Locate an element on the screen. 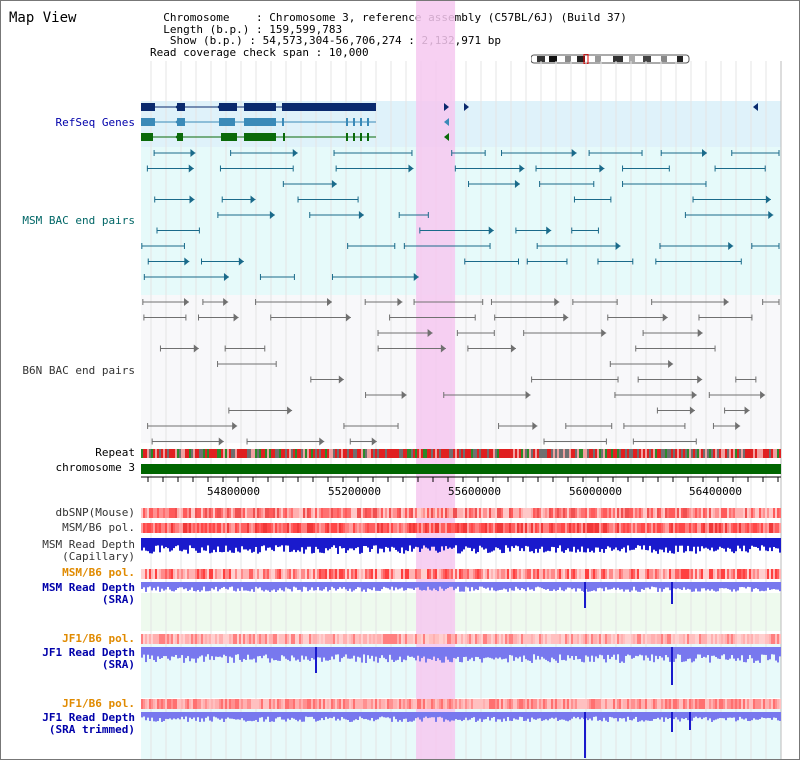 The image size is (800, 760). track-label-refseq: RefSeq Genes is located at coordinates (73, 123).